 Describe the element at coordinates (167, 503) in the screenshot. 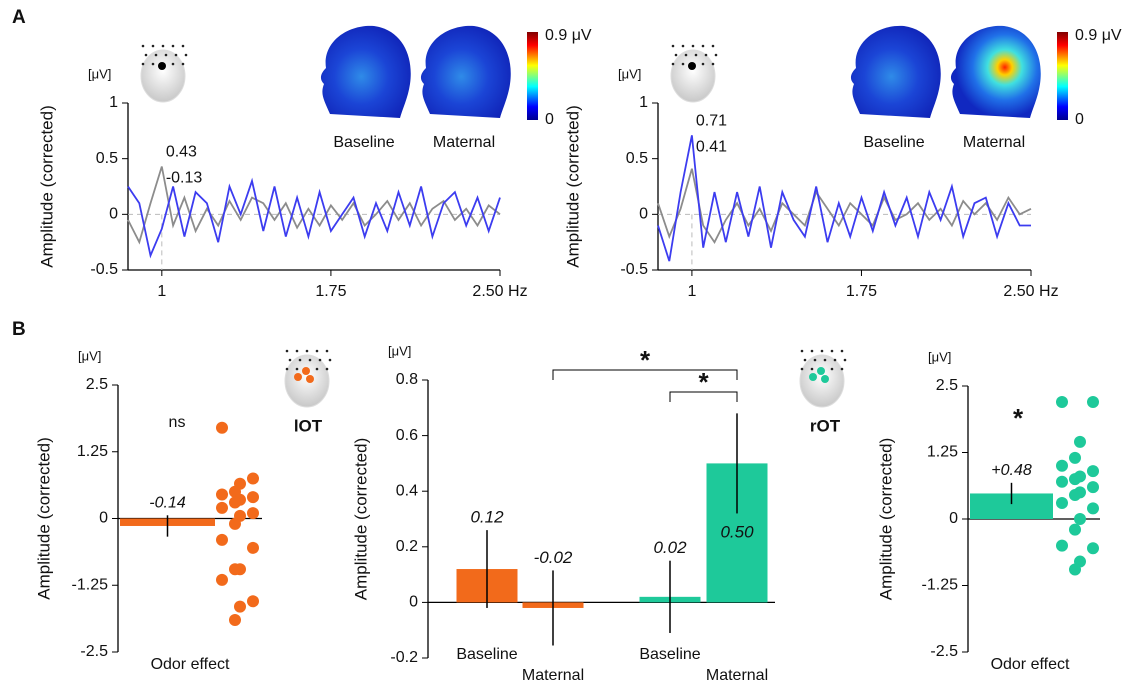

I see `value-label: -0.14` at that location.